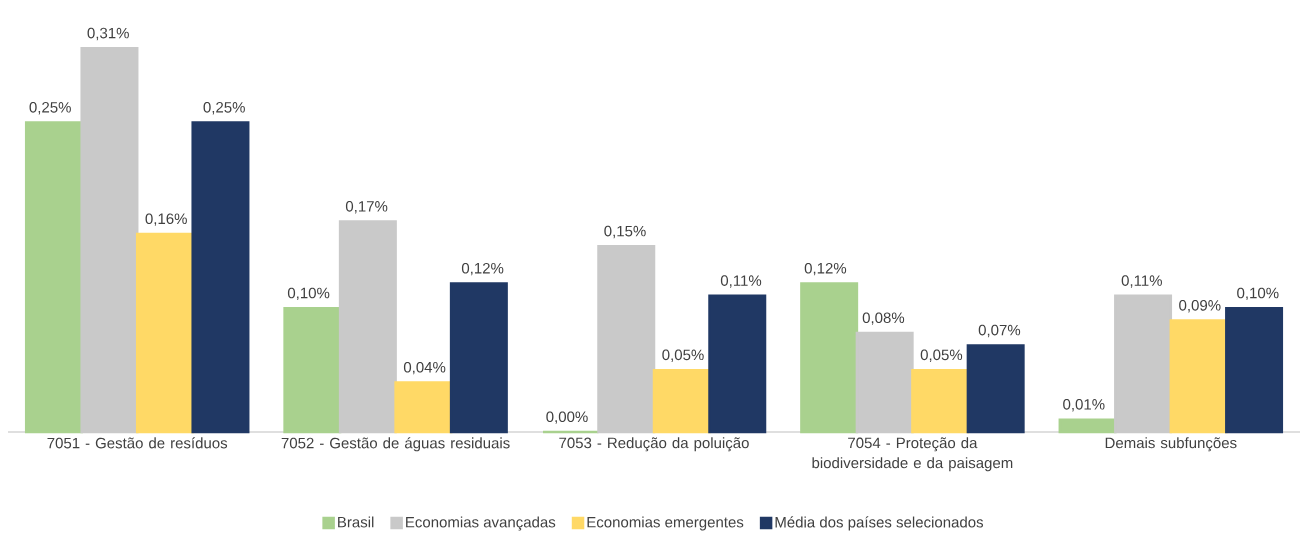  Describe the element at coordinates (625, 232) in the screenshot. I see `data-label: 0,15%` at that location.